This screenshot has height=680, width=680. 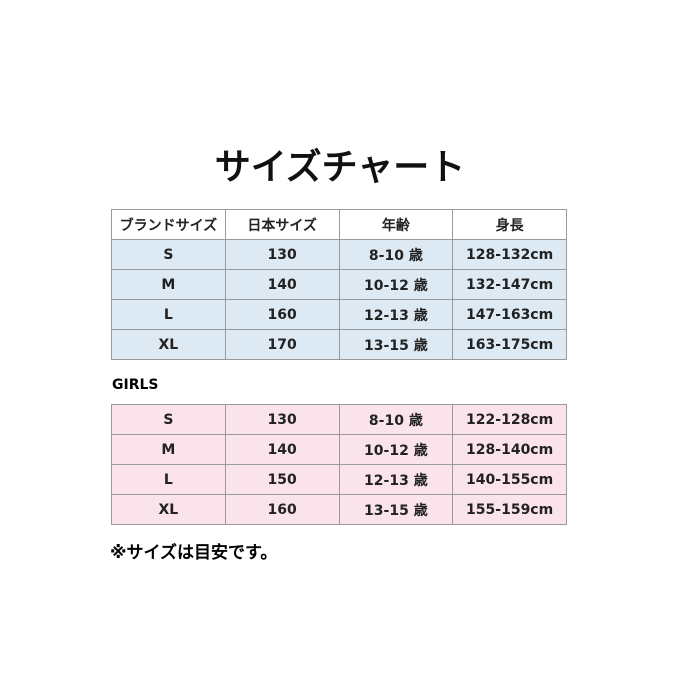 What do you see at coordinates (509, 449) in the screenshot?
I see `table-cell: 128-140cm` at bounding box center [509, 449].